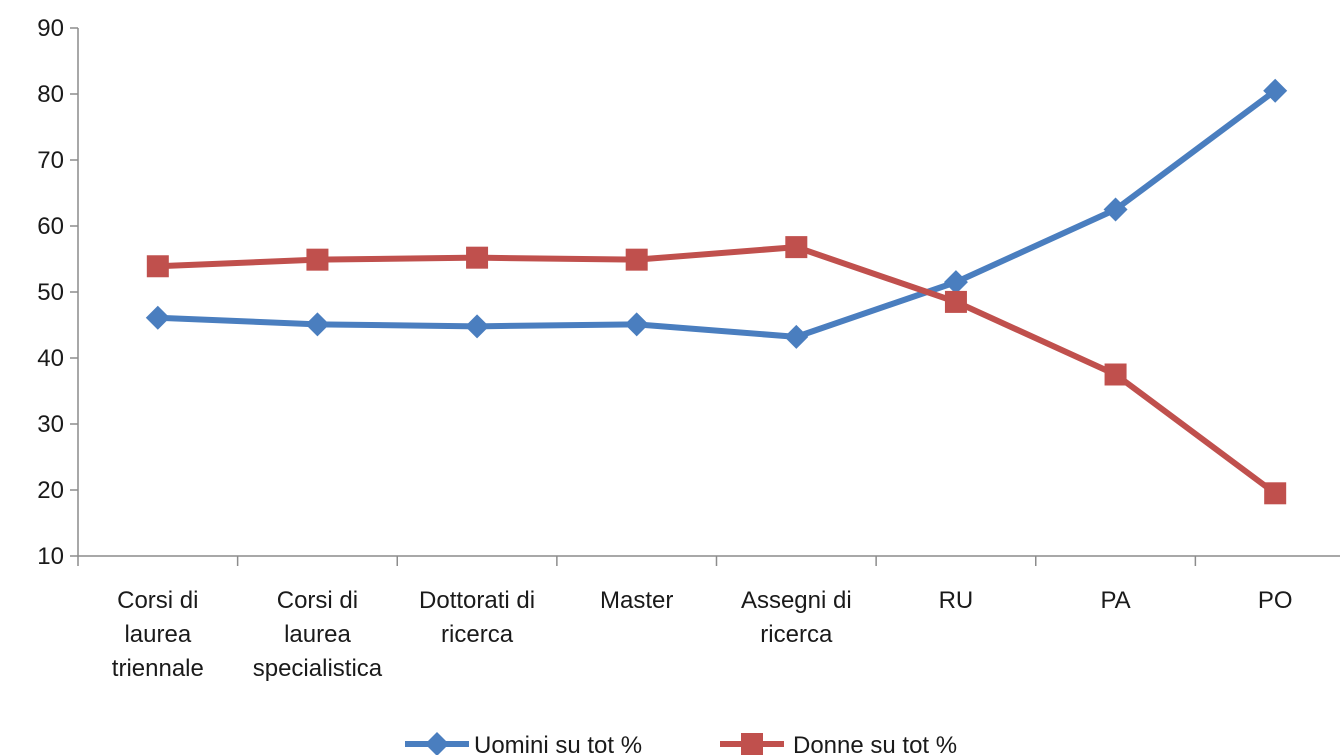 Image resolution: width=1340 pixels, height=755 pixels. Describe the element at coordinates (796, 617) in the screenshot. I see `x-category-label-4: Assegni di ricerca` at that location.